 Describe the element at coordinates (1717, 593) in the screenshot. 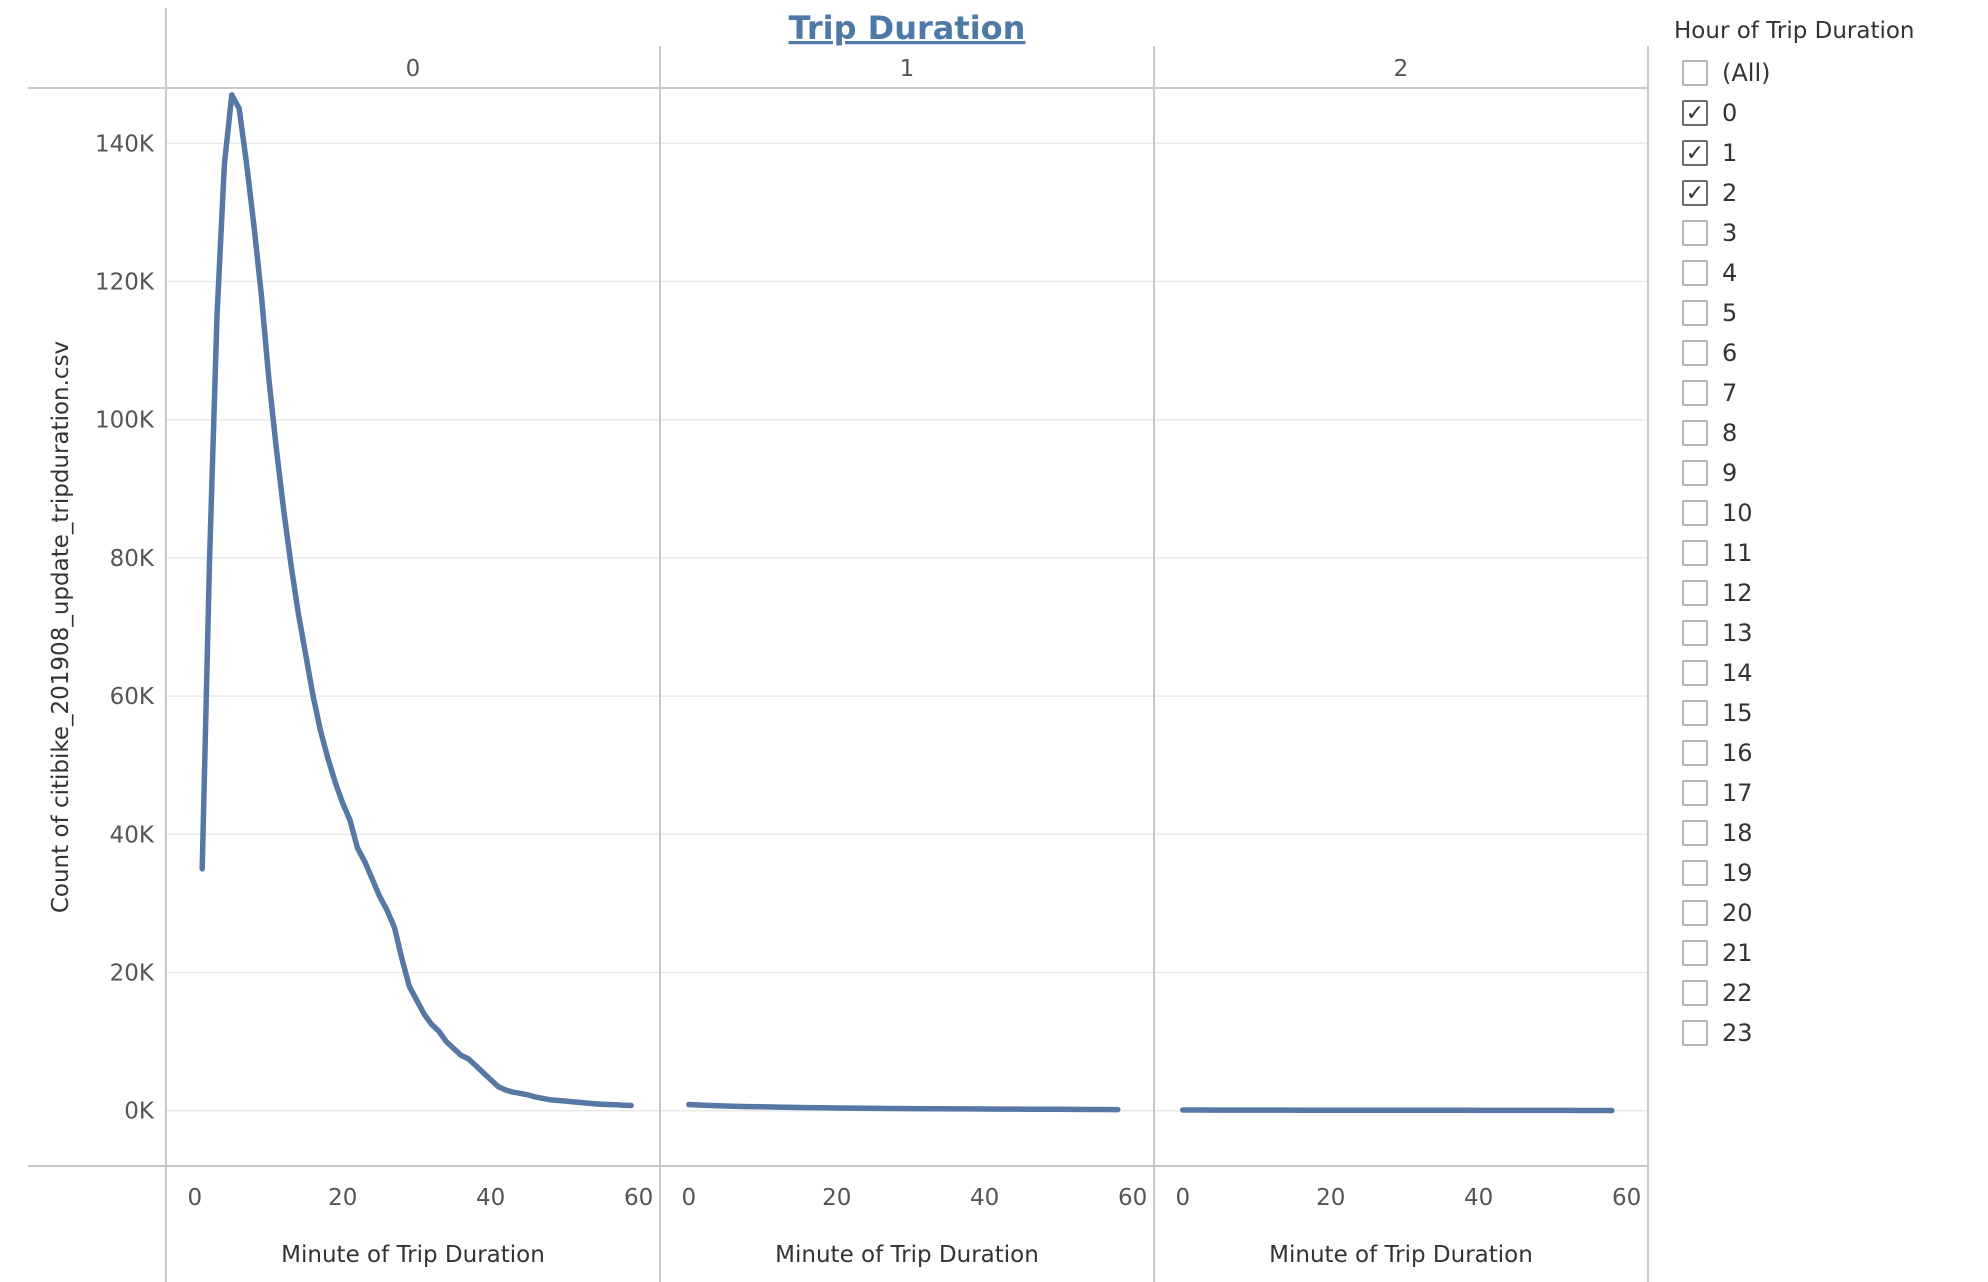

I see `legend-item-12: 12` at that location.